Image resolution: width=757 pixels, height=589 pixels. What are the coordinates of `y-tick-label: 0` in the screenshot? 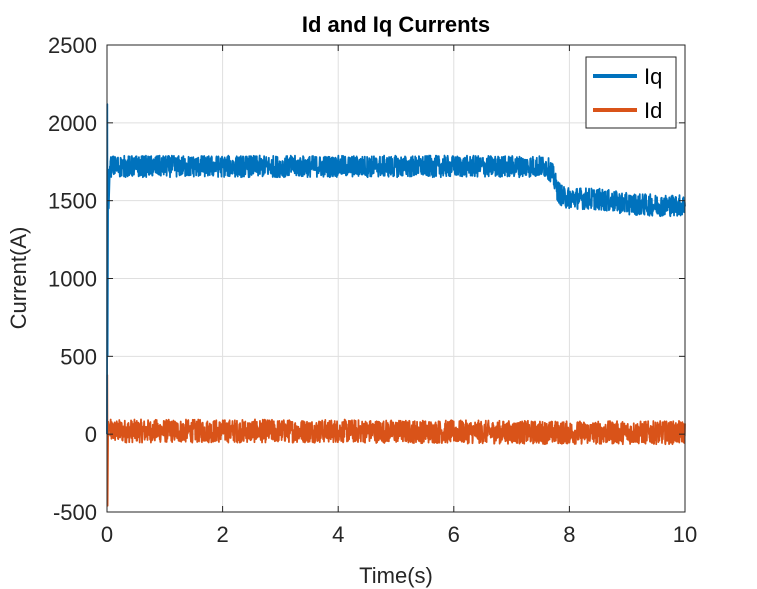 It's located at (91, 434).